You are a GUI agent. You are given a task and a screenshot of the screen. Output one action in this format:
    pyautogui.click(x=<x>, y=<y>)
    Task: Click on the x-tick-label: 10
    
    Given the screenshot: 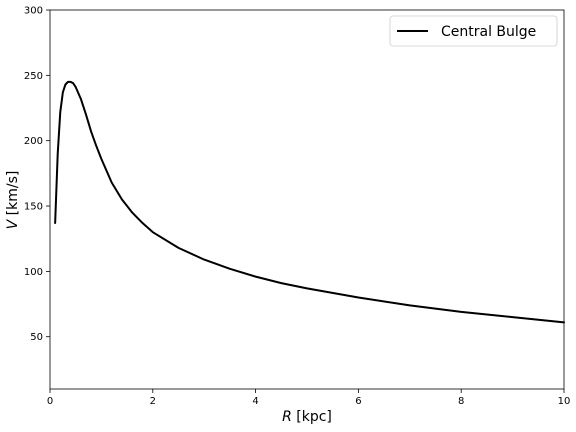 What is the action you would take?
    pyautogui.click(x=564, y=401)
    